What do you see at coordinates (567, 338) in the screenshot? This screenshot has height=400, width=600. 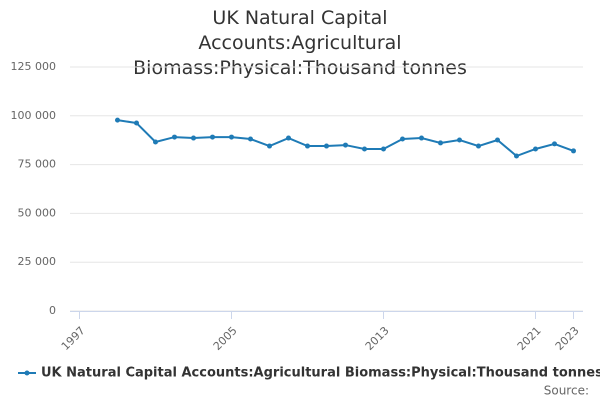 I see `x-tick-label: 2023` at bounding box center [567, 338].